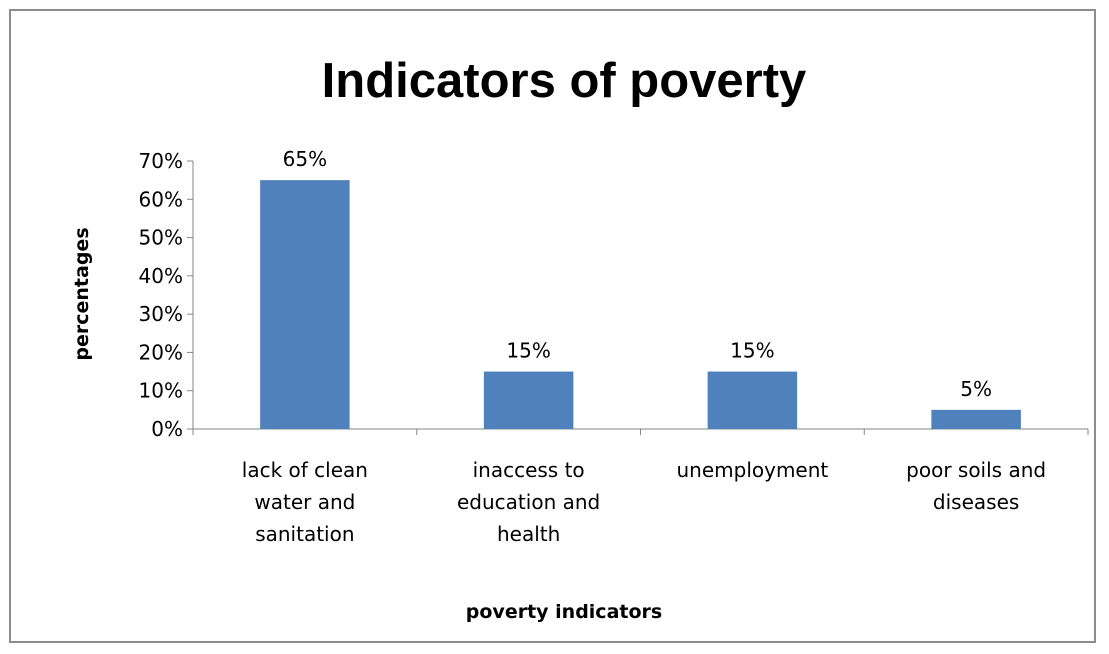 The image size is (1109, 654). Describe the element at coordinates (161, 161) in the screenshot. I see `y-tick-label: 70%` at that location.